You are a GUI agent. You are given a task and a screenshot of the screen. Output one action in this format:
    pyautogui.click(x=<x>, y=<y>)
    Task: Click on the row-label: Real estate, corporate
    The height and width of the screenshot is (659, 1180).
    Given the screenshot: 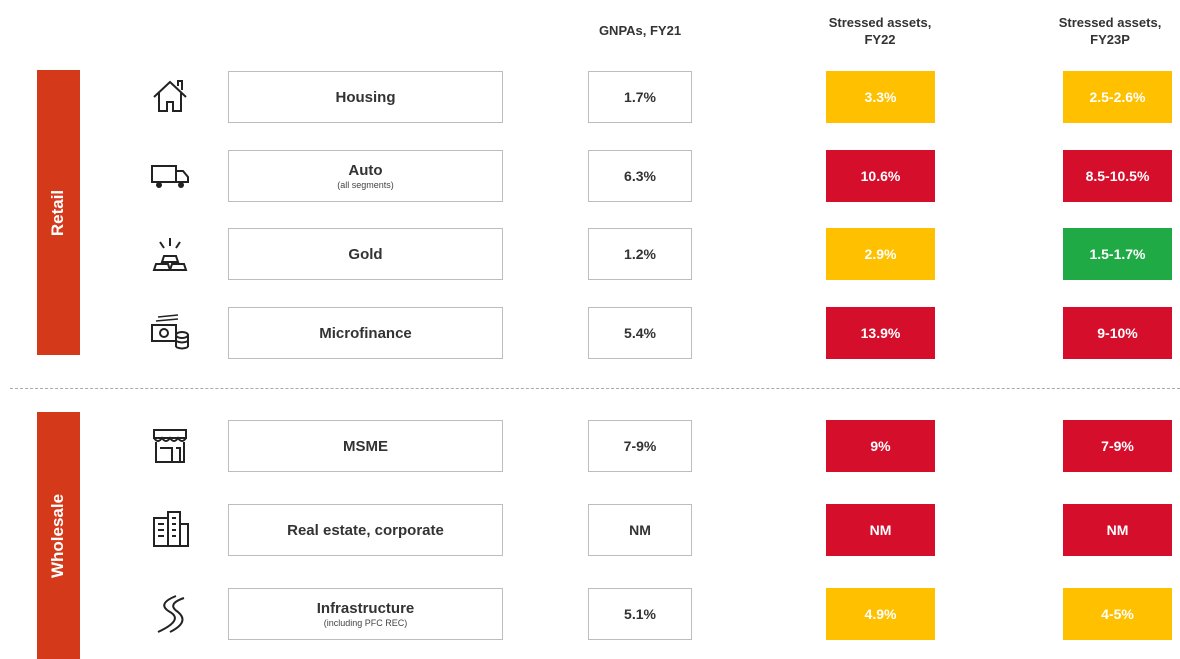 What is the action you would take?
    pyautogui.click(x=365, y=530)
    